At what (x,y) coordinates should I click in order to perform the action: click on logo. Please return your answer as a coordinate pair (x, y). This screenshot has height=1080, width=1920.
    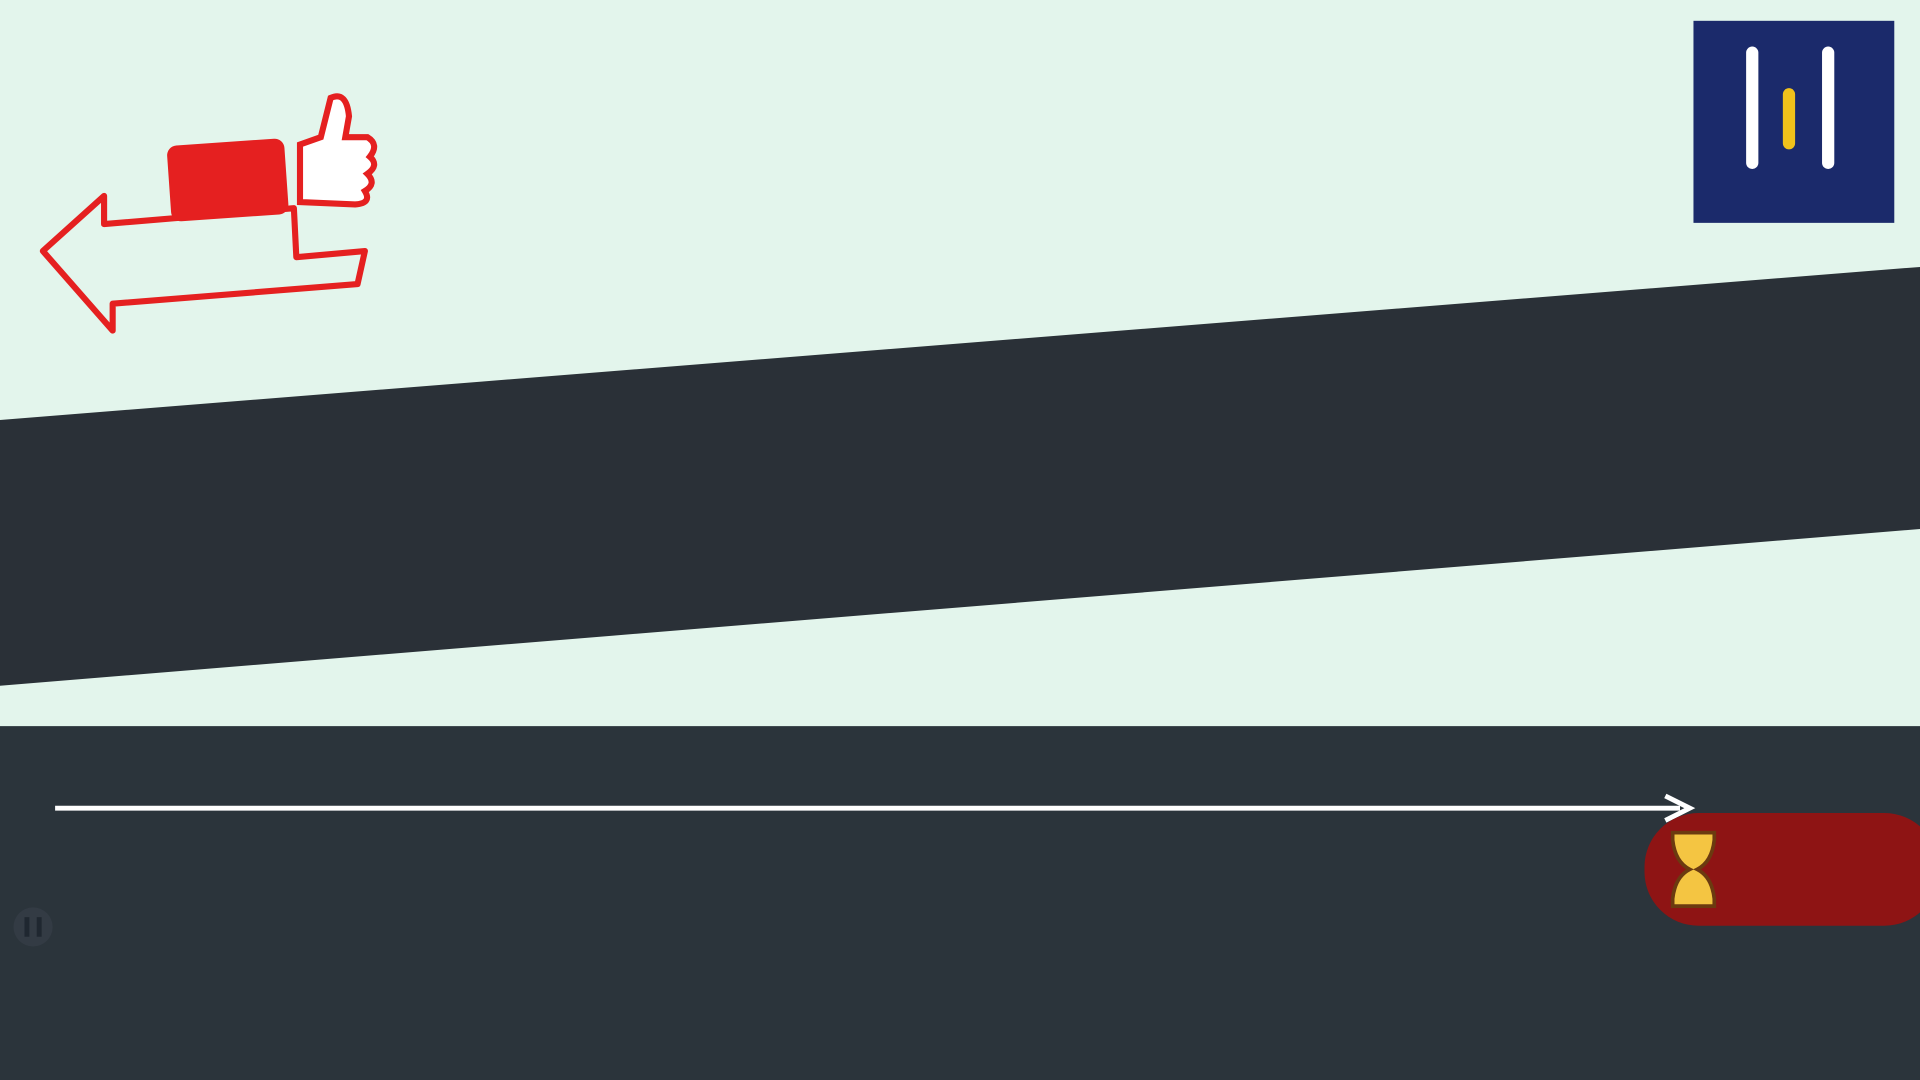
    Looking at the image, I should click on (1794, 121).